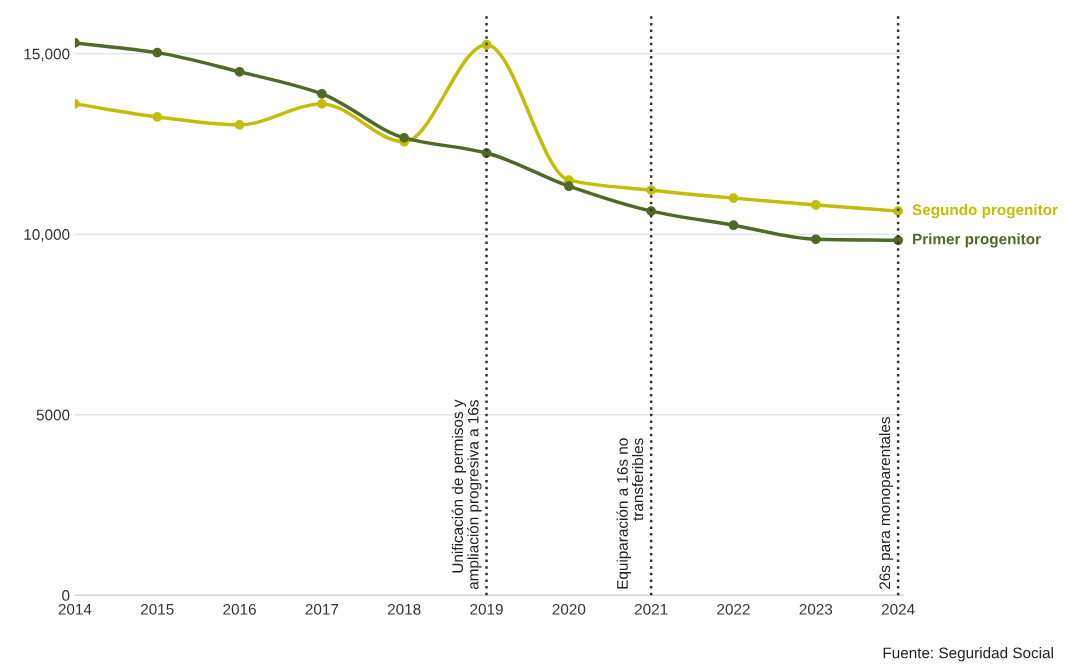  What do you see at coordinates (322, 609) in the screenshot?
I see `x-tick-label: 2017` at bounding box center [322, 609].